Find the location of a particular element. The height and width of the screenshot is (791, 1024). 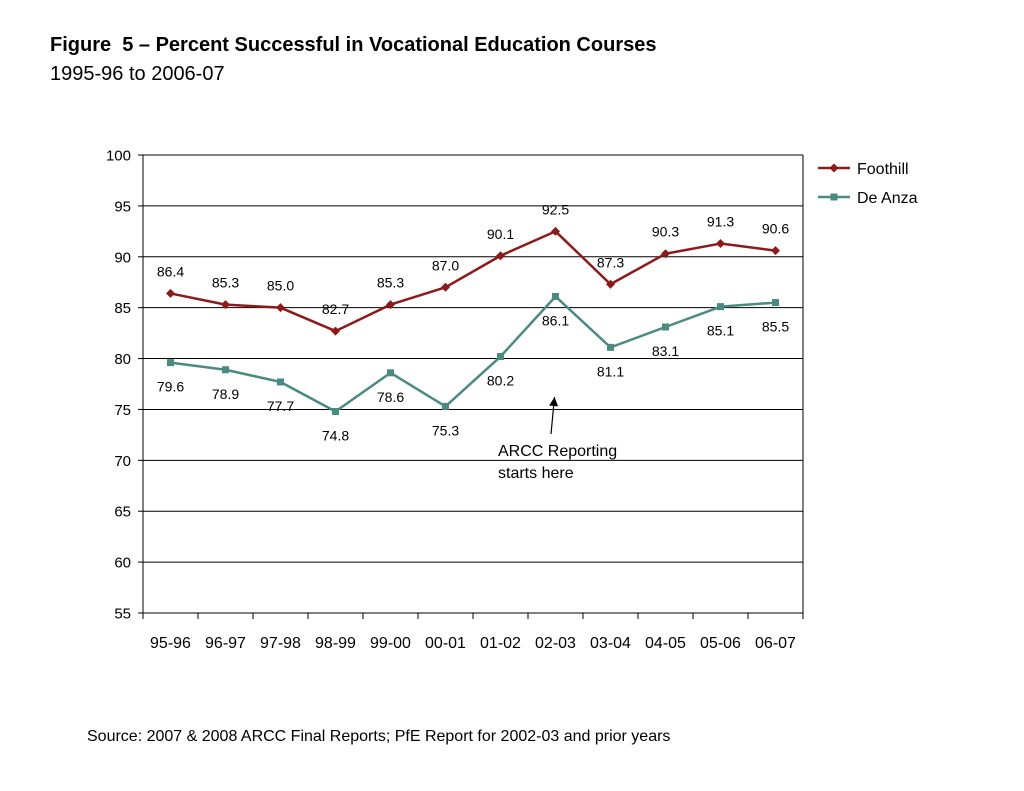

x-tick-label: 95-96 is located at coordinates (170, 643).